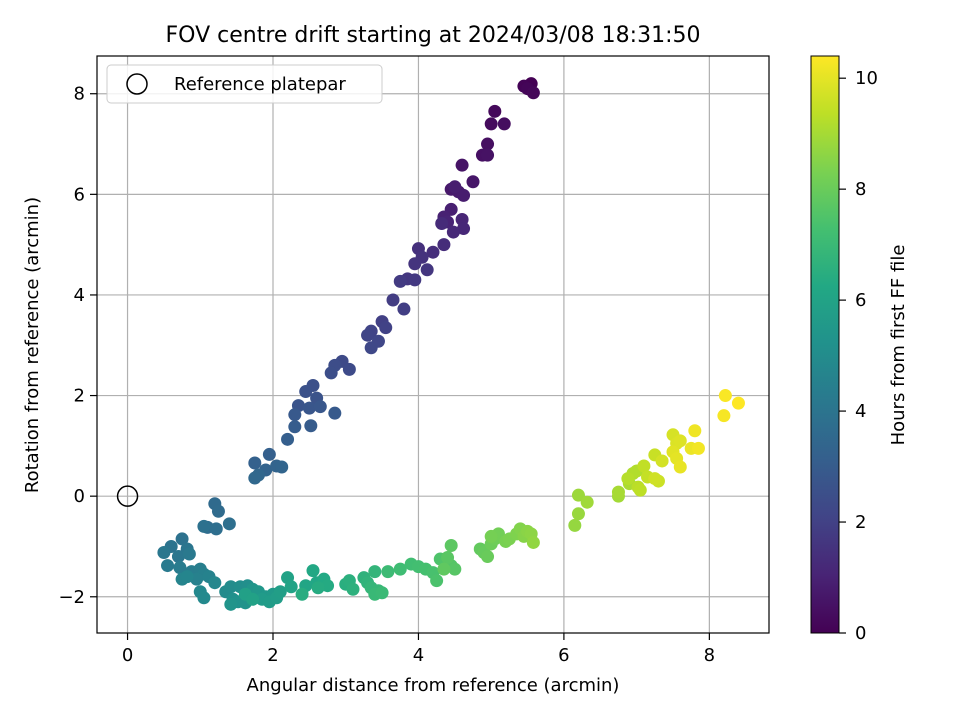 The image size is (960, 724). Describe the element at coordinates (418, 649) in the screenshot. I see `x-axis-ticks: 0 2 4 6 8` at that location.